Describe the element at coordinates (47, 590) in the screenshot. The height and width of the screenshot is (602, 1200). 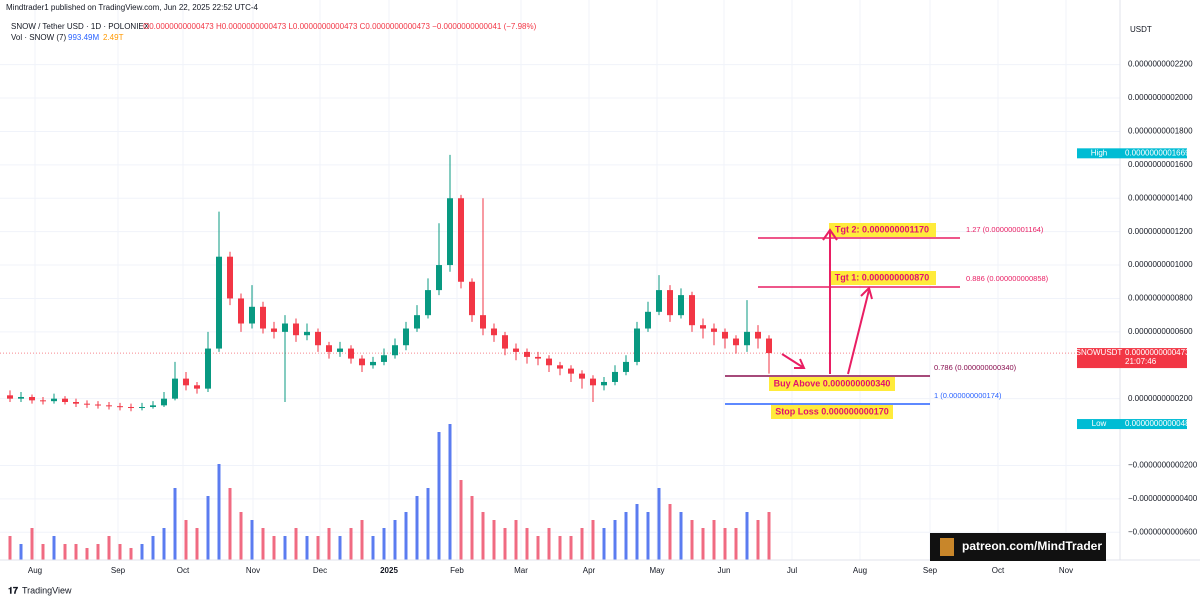
I see `footer: TradingView` at that location.